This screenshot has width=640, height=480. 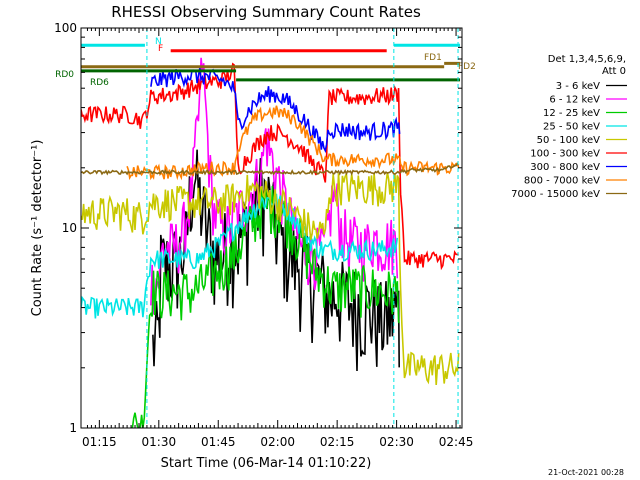 What do you see at coordinates (65, 28) in the screenshot?
I see `y-tick-label: 100` at bounding box center [65, 28].